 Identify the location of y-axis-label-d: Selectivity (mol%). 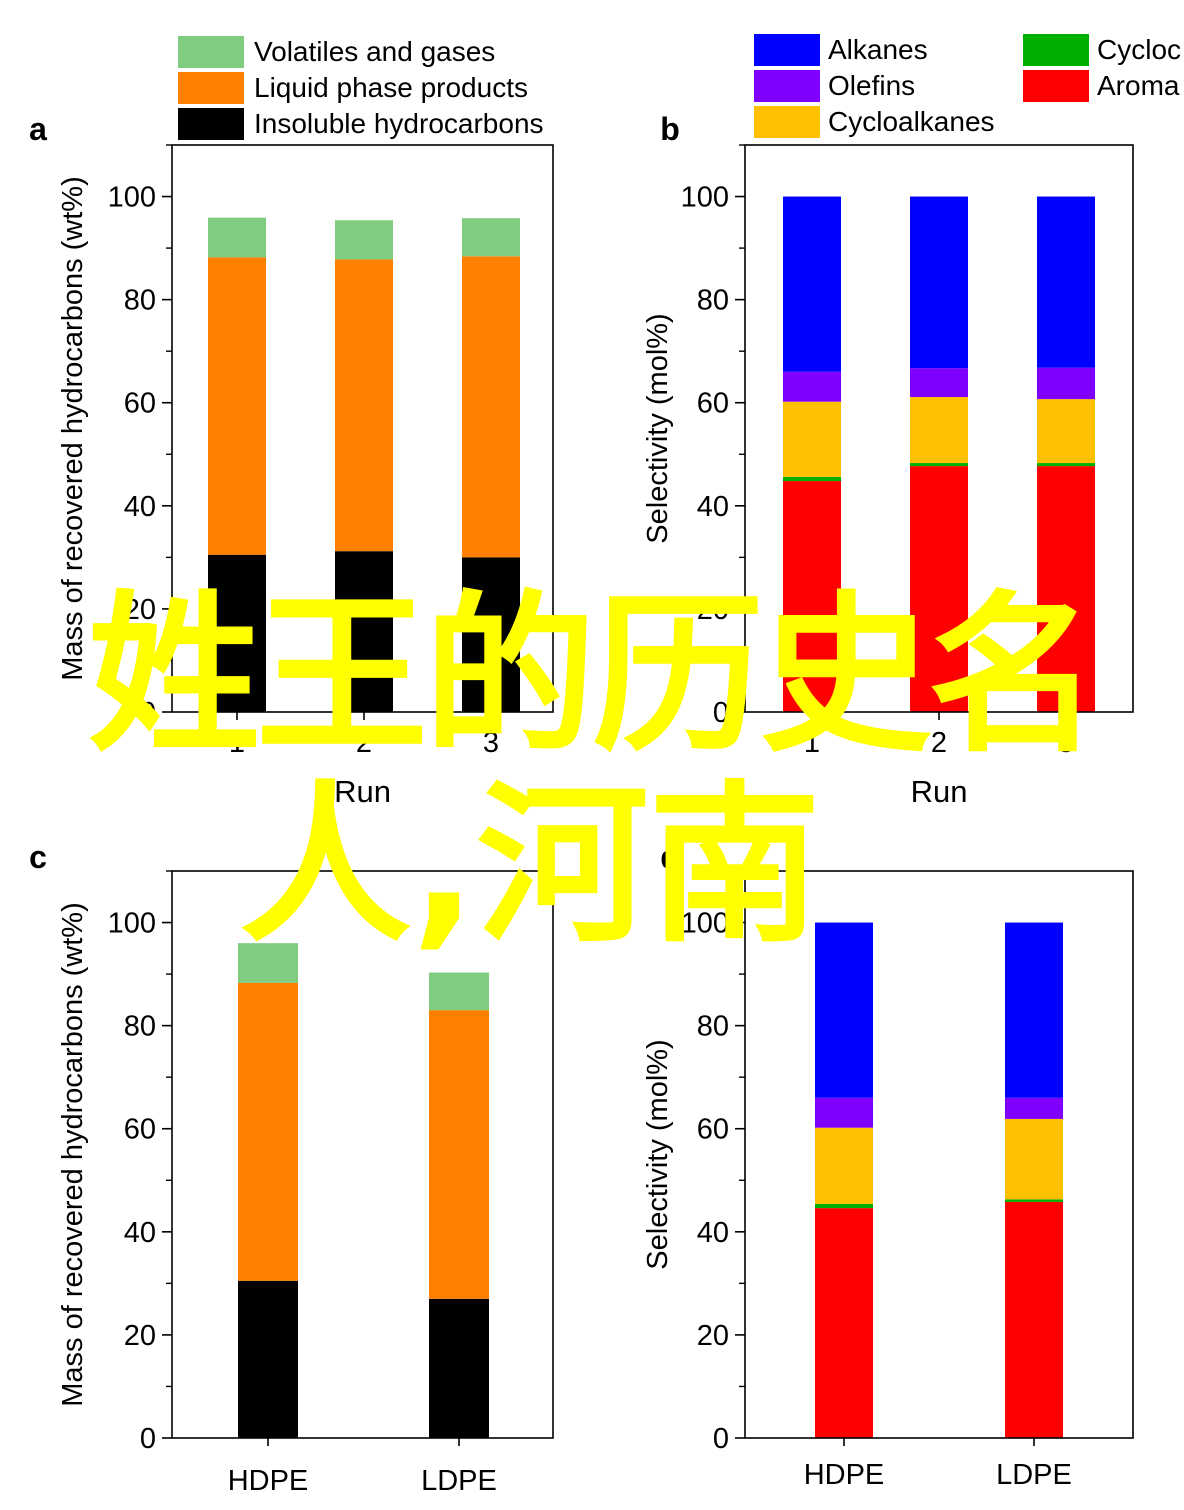
(658, 1154).